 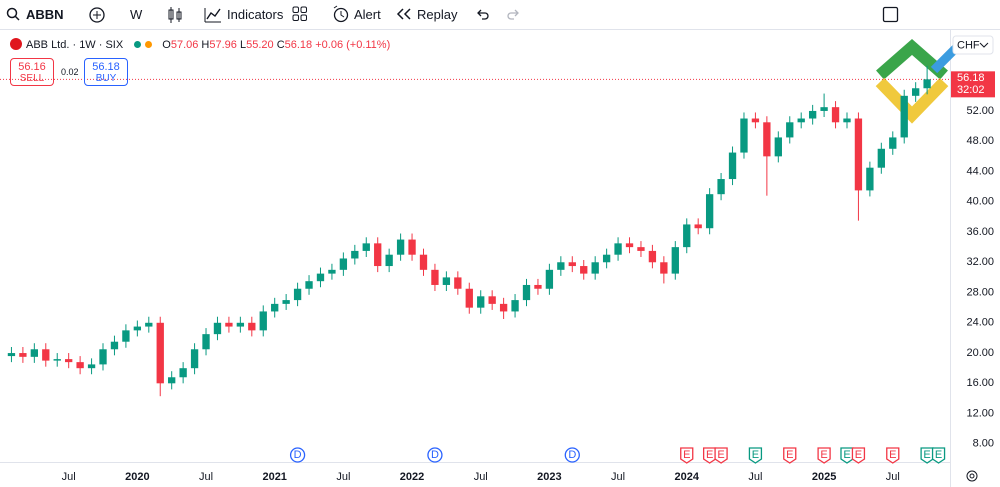 What do you see at coordinates (300, 14) in the screenshot?
I see `templates-icon` at bounding box center [300, 14].